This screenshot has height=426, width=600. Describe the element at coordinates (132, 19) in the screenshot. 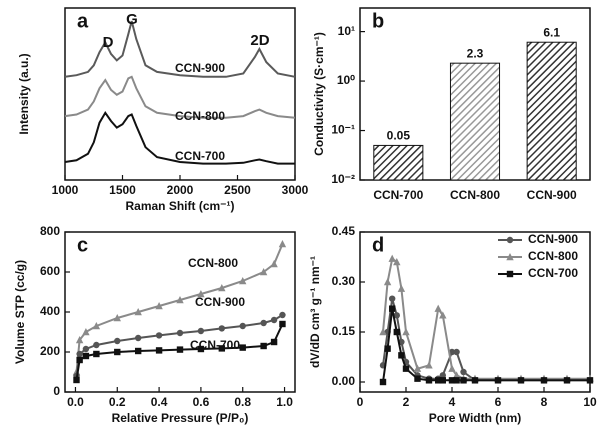

I see `annotation: G` at that location.